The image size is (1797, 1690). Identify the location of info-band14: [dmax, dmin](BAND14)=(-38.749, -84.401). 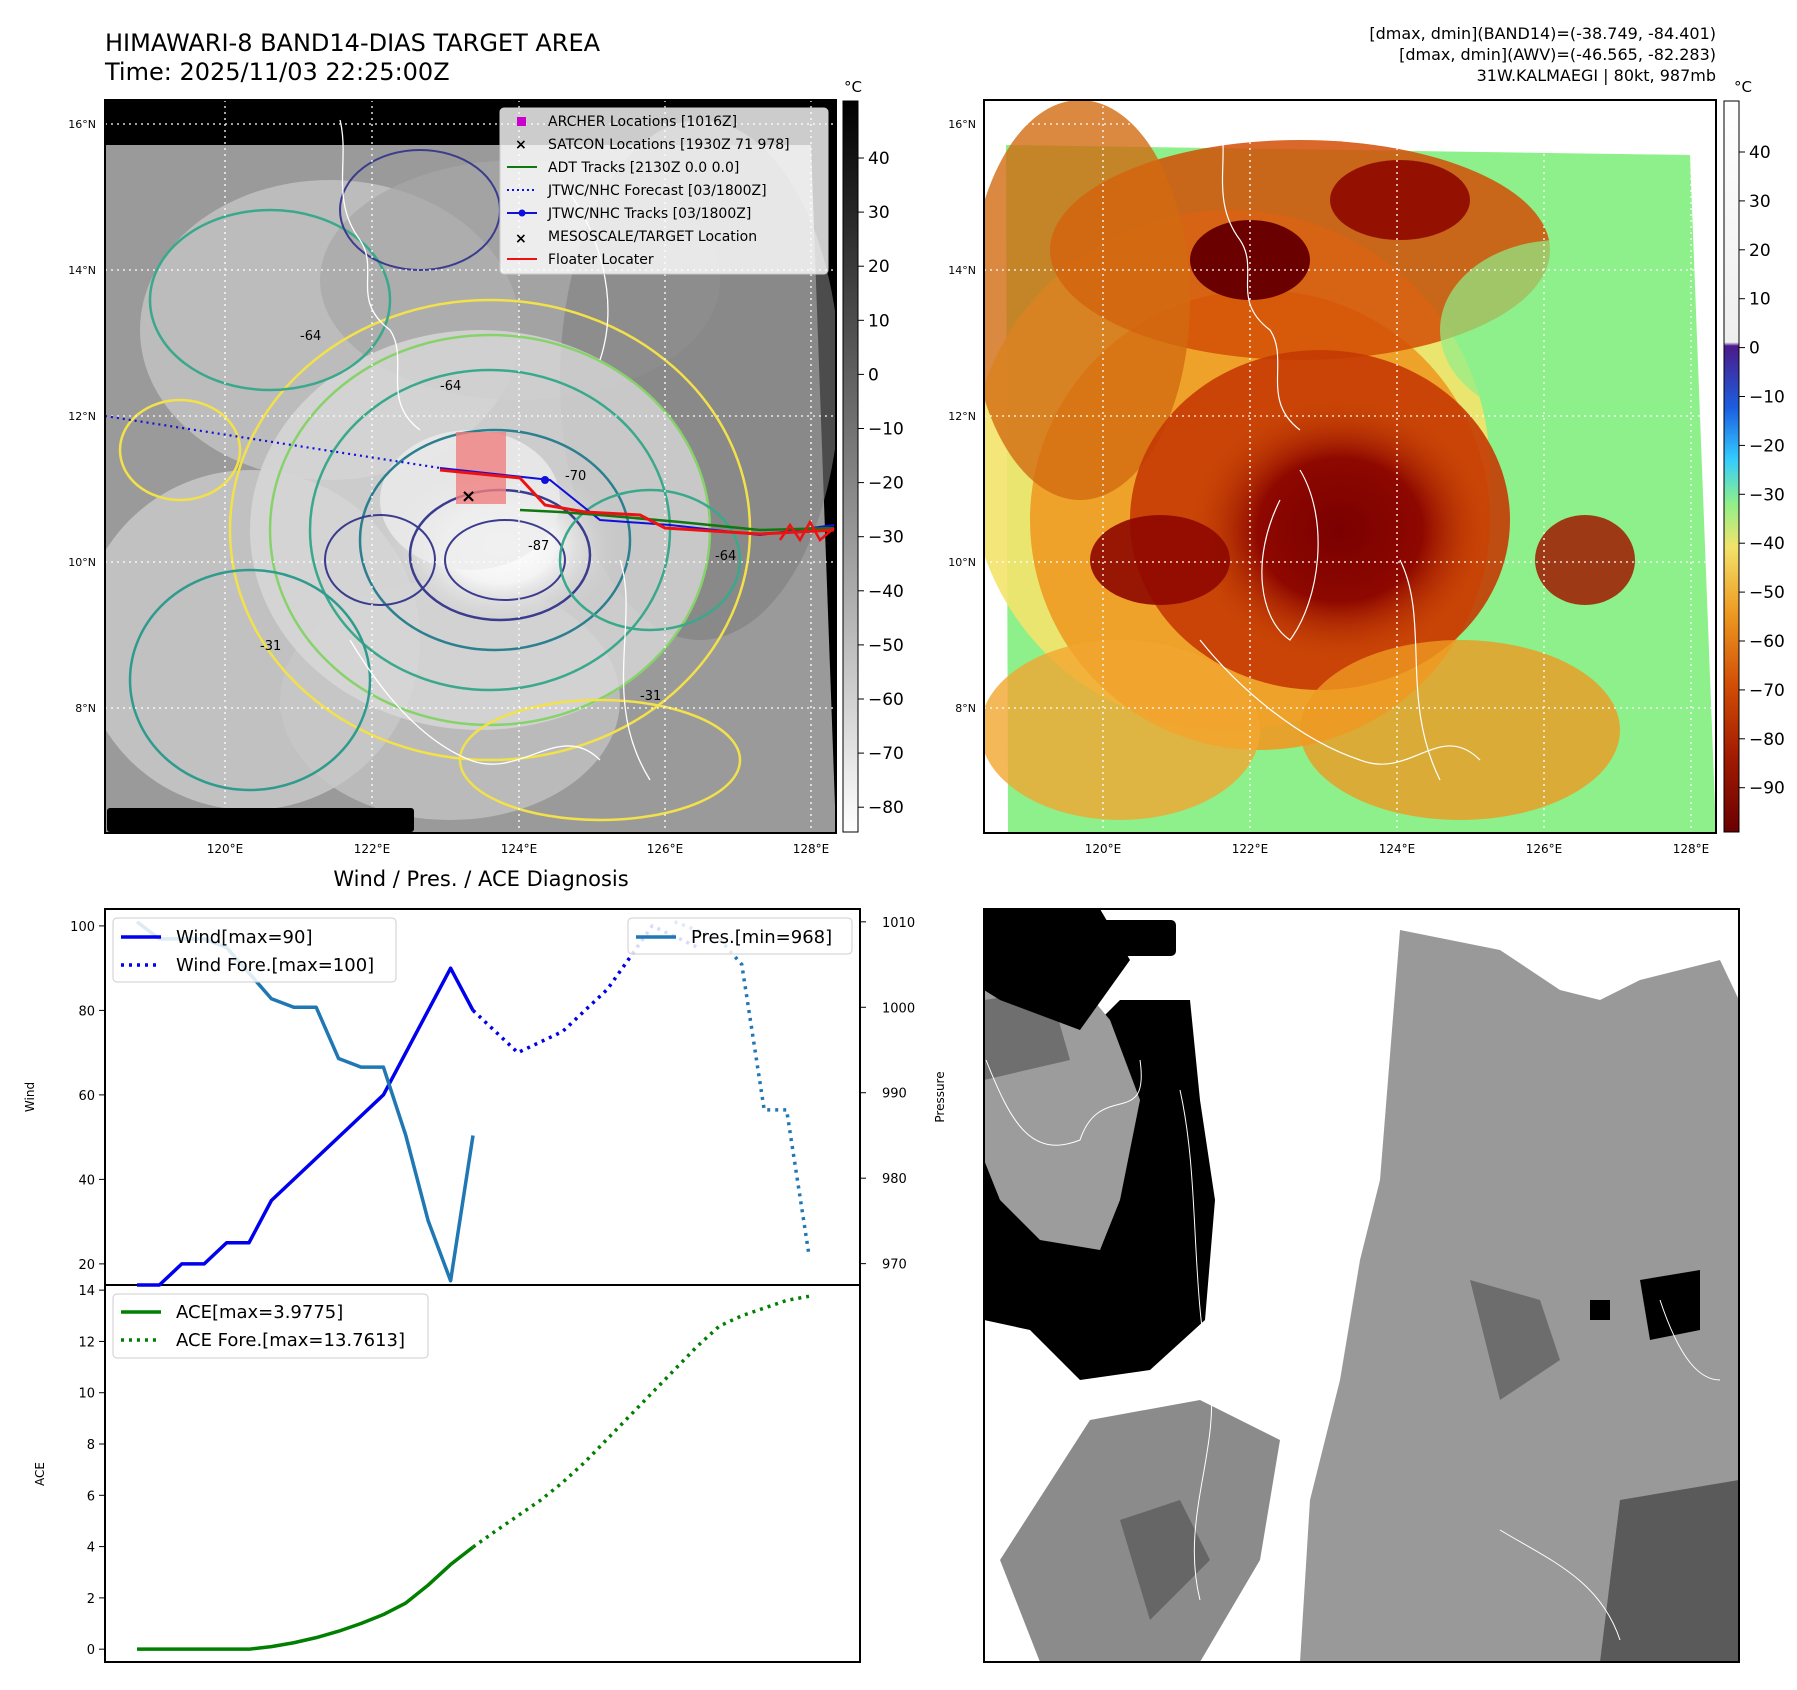
(1542, 33).